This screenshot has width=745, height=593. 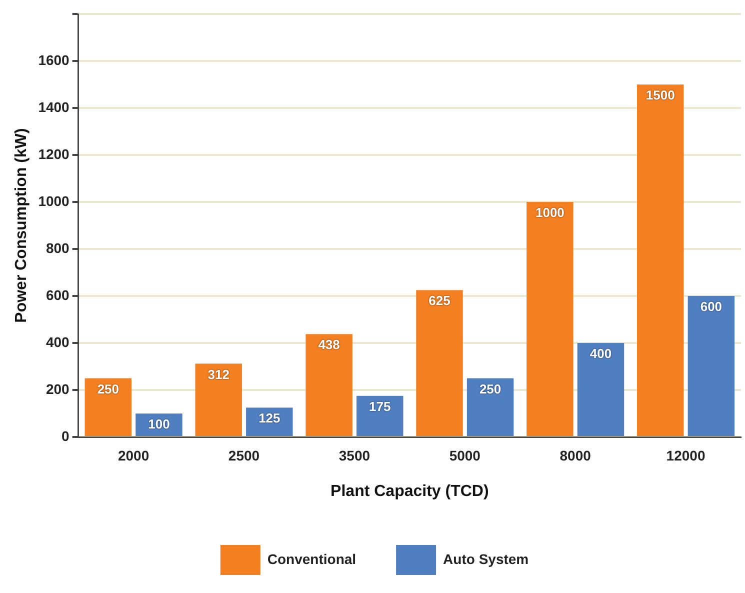 What do you see at coordinates (711, 306) in the screenshot?
I see `data-label: 600` at bounding box center [711, 306].